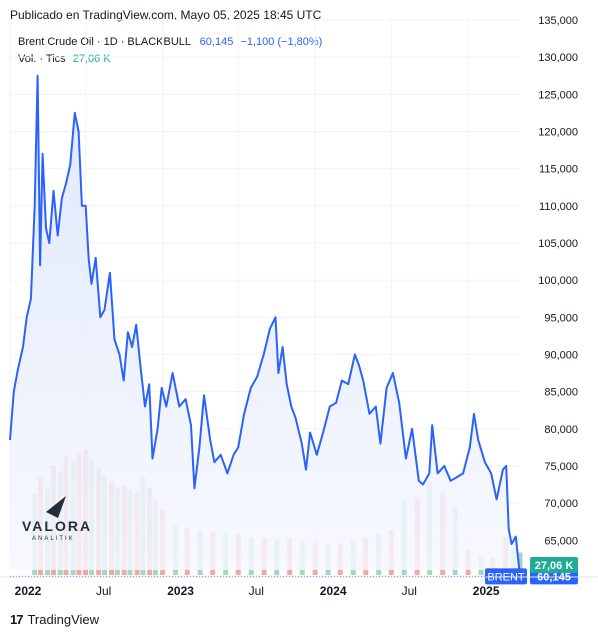 Image resolution: width=598 pixels, height=639 pixels. I want to click on legend-volume-row: Vol. · Tics 27,06 K, so click(170, 59).